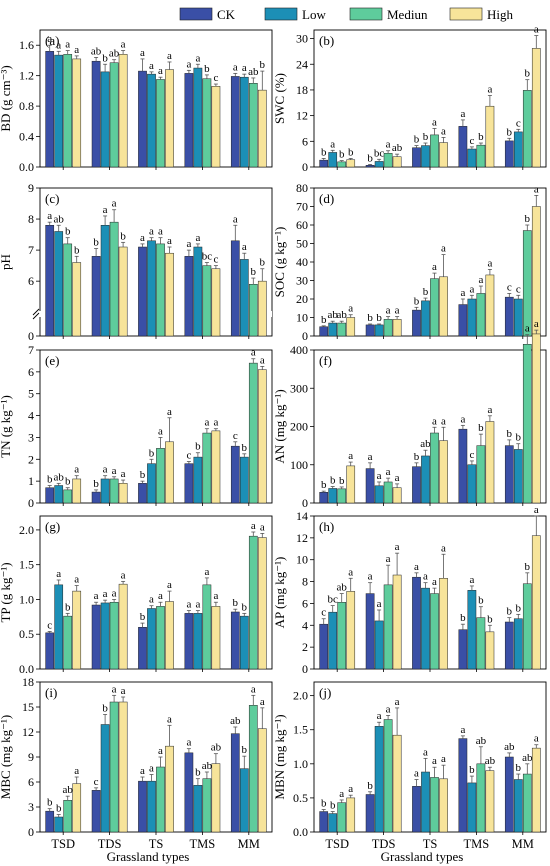  Describe the element at coordinates (279, 756) in the screenshot. I see `y-axis-label-j: MBN (mg kg⁻¹)` at that location.